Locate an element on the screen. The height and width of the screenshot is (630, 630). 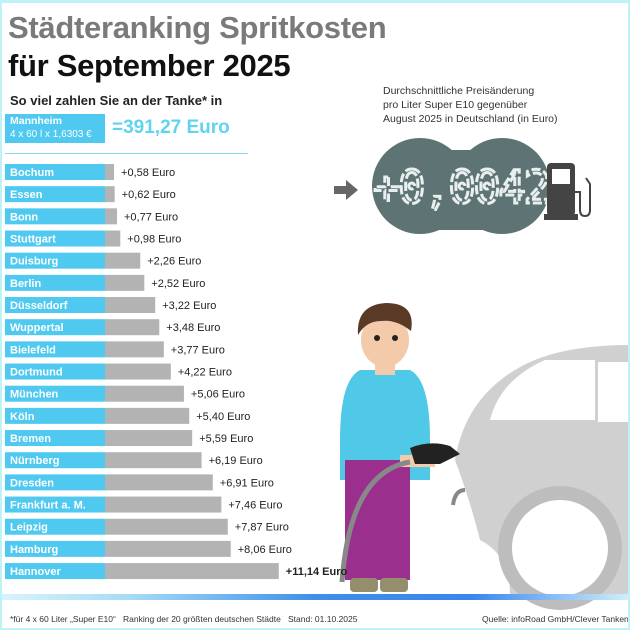
footer-note: *für 4 x 60 Liter „Super E10“ is located at coordinates (63, 619).